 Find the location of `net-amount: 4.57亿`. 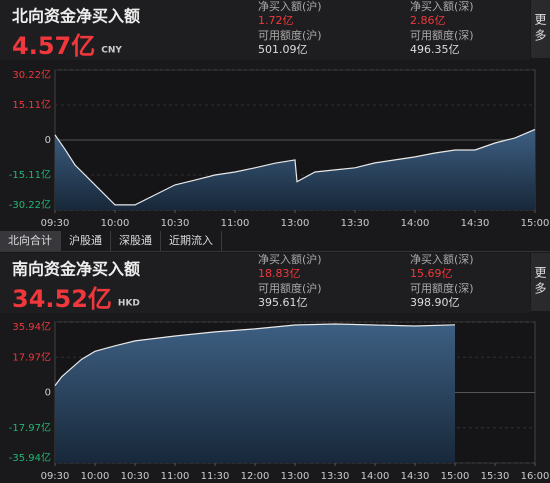

net-amount: 4.57亿 is located at coordinates (53, 46).